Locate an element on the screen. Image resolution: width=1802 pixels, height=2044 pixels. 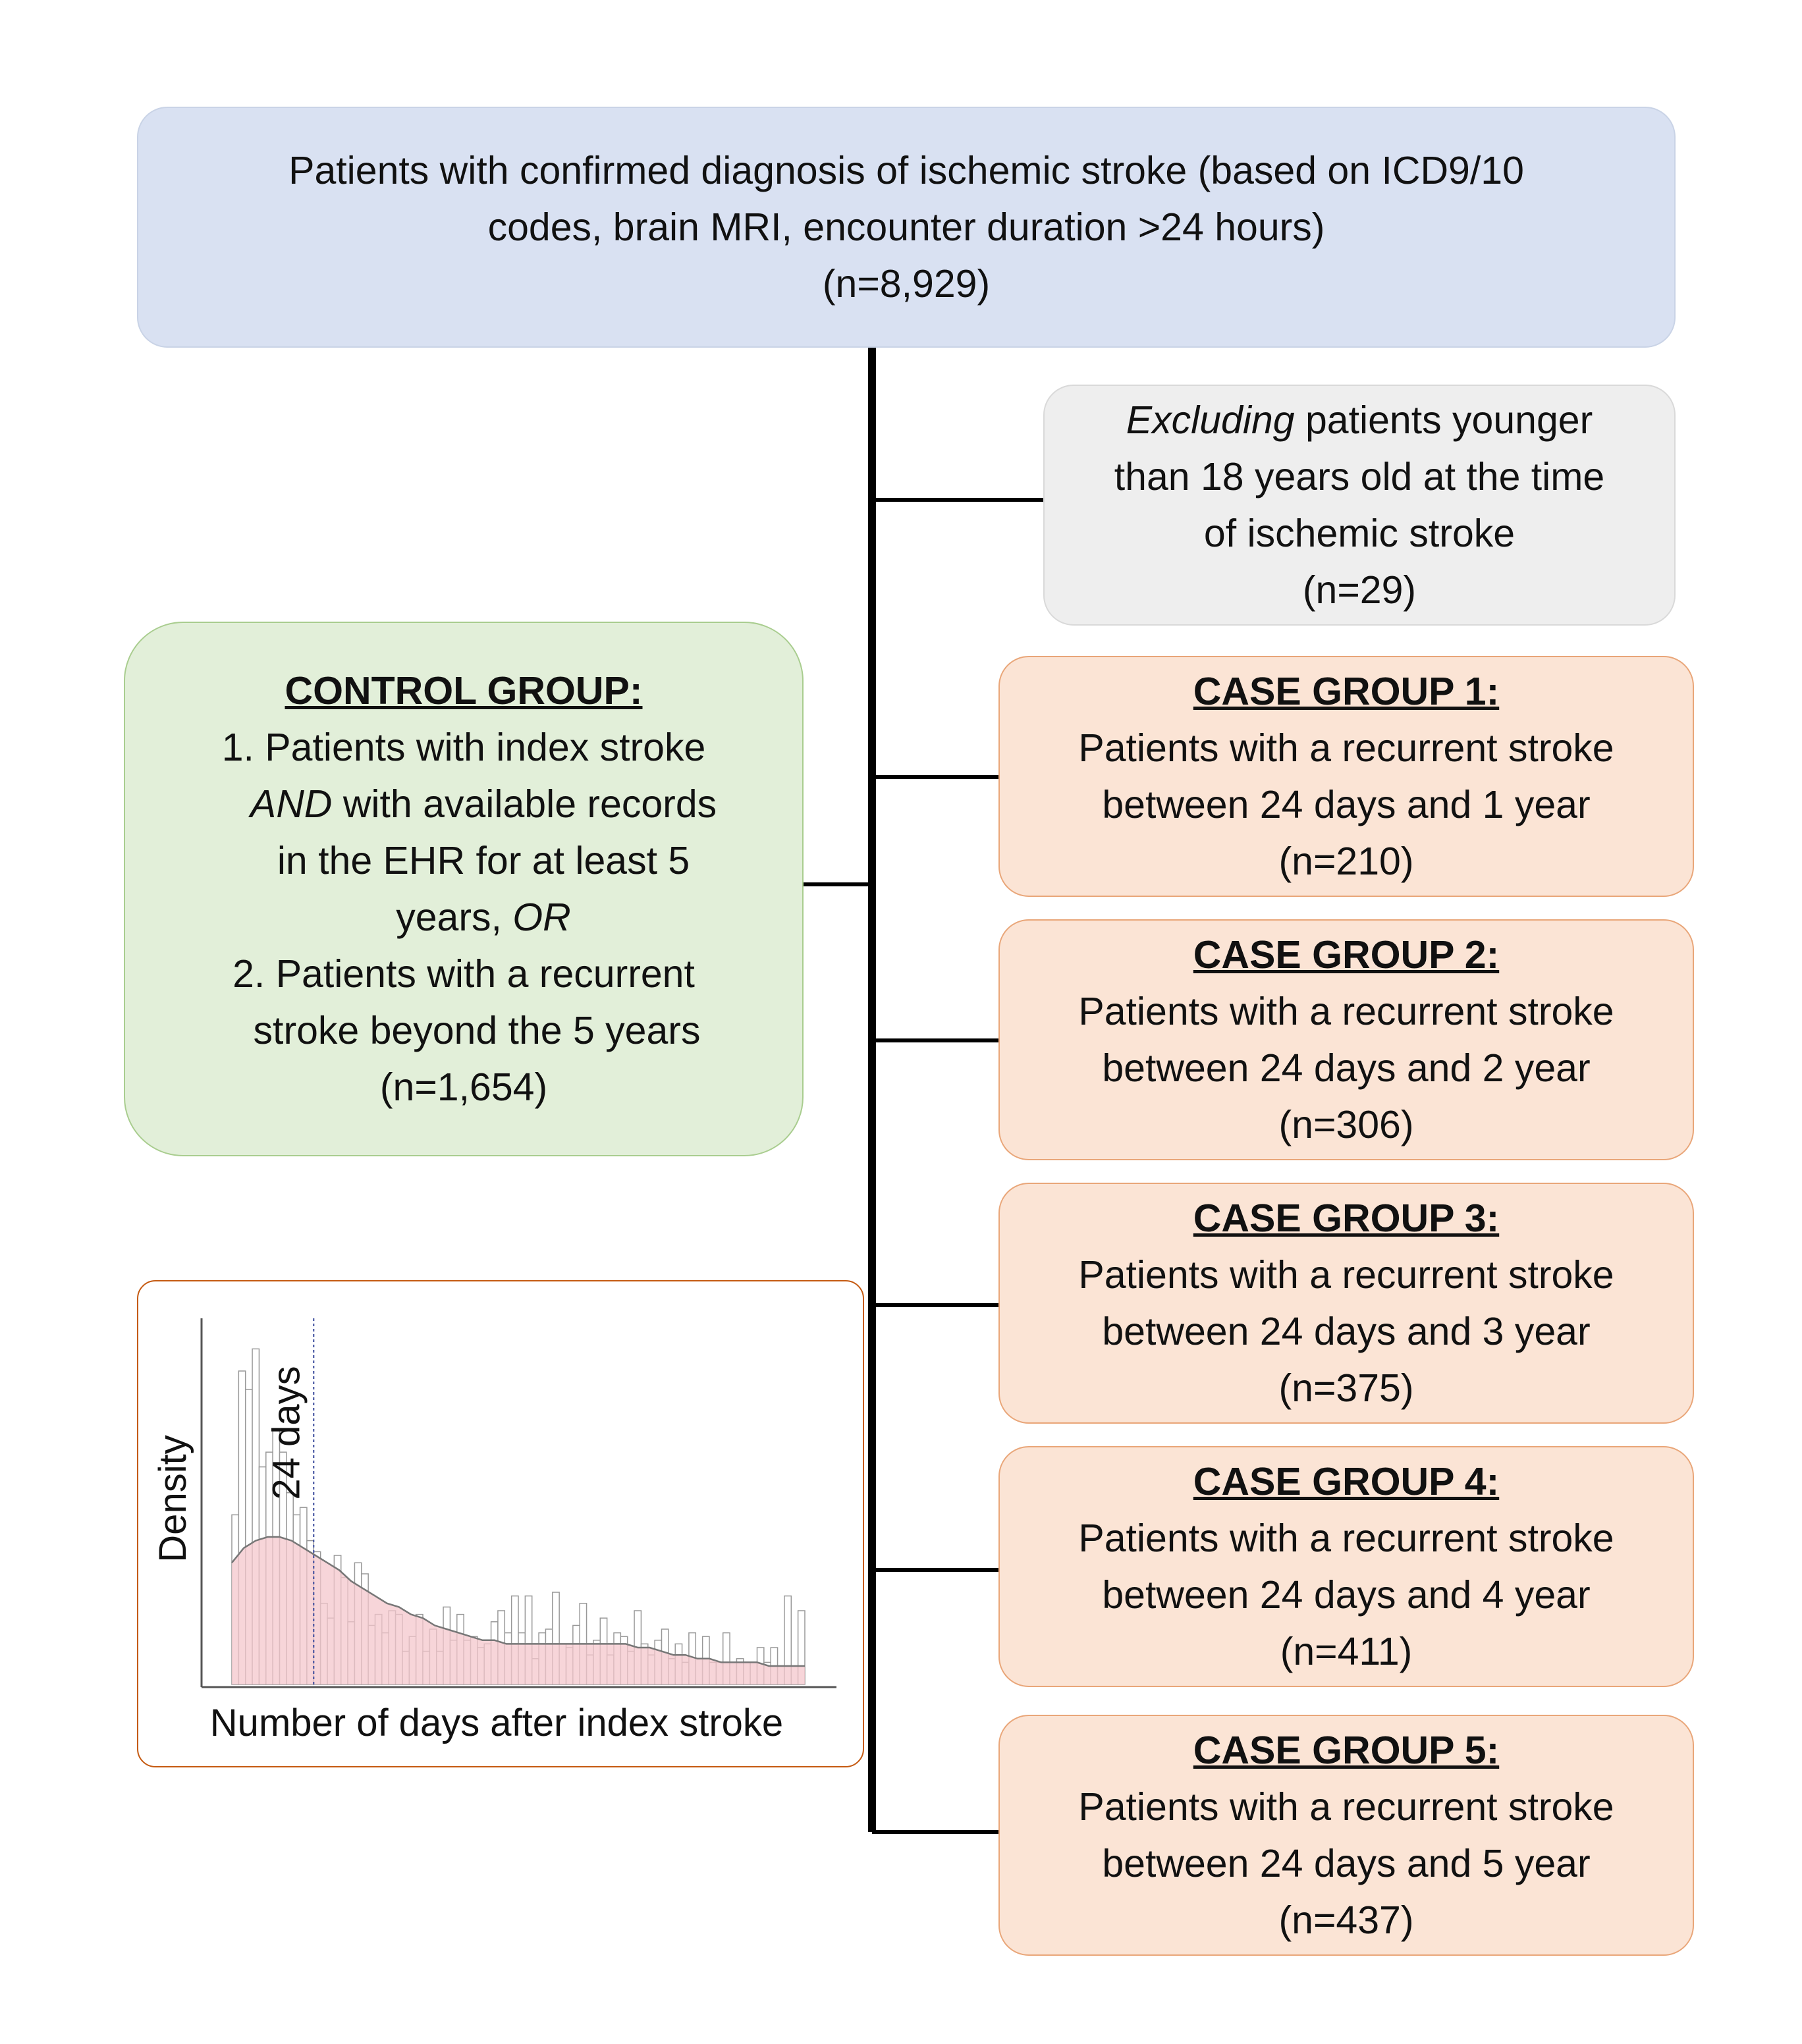
case-group-2-line-2: between 24 days and 2 year is located at coordinates (1346, 1068).